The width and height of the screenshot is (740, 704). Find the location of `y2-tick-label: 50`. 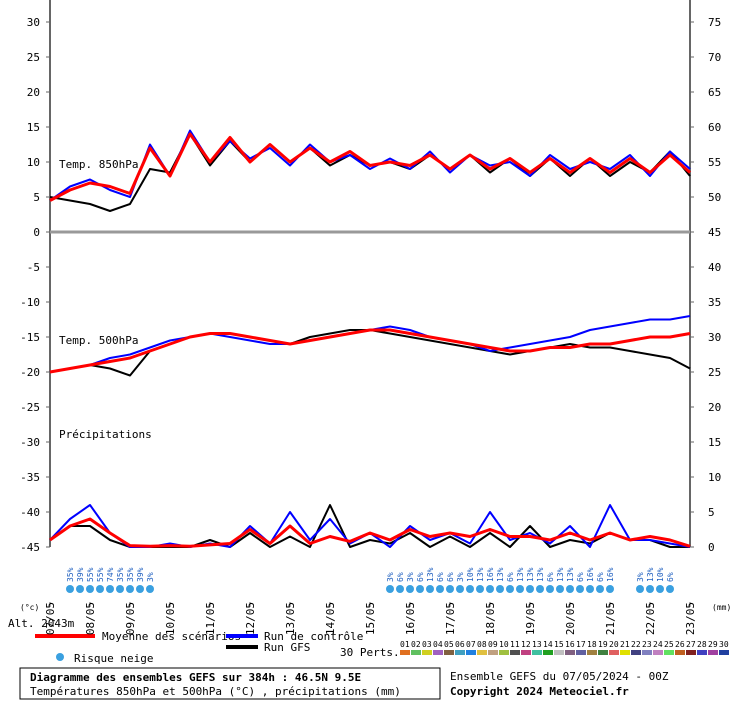

y2-tick-label: 50 is located at coordinates (714, 197).